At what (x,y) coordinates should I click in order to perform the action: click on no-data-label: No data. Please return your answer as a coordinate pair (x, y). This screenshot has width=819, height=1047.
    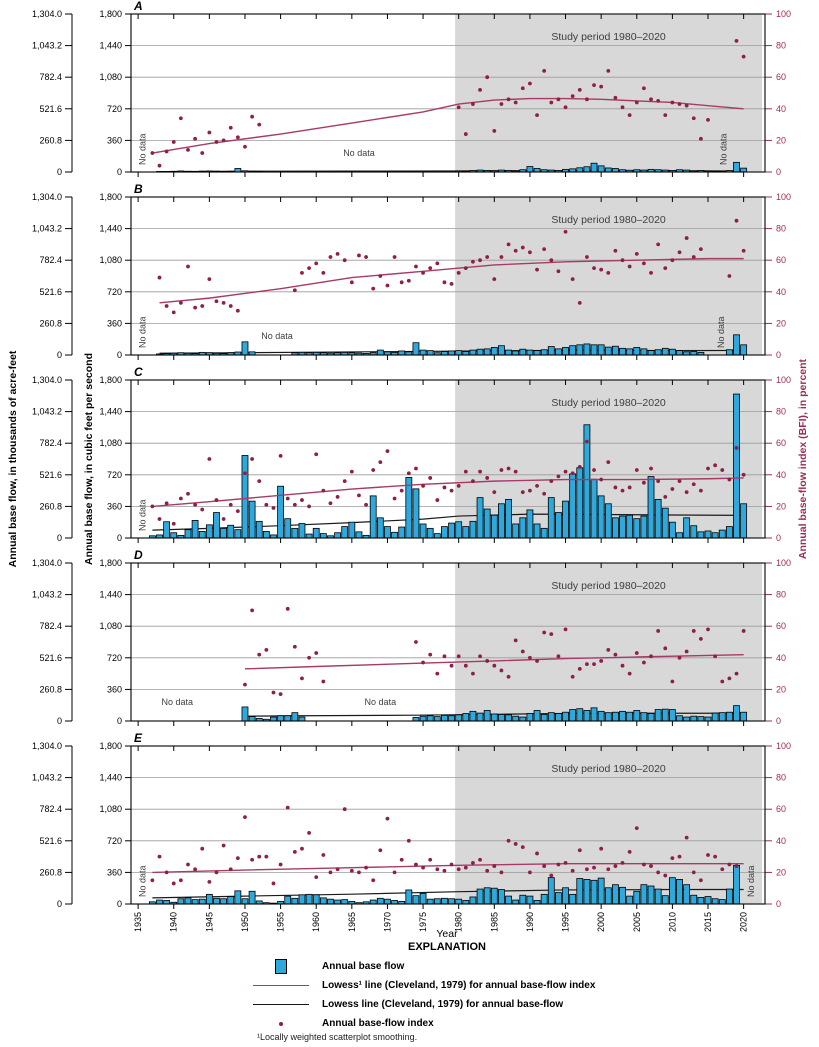
    Looking at the image, I should click on (721, 332).